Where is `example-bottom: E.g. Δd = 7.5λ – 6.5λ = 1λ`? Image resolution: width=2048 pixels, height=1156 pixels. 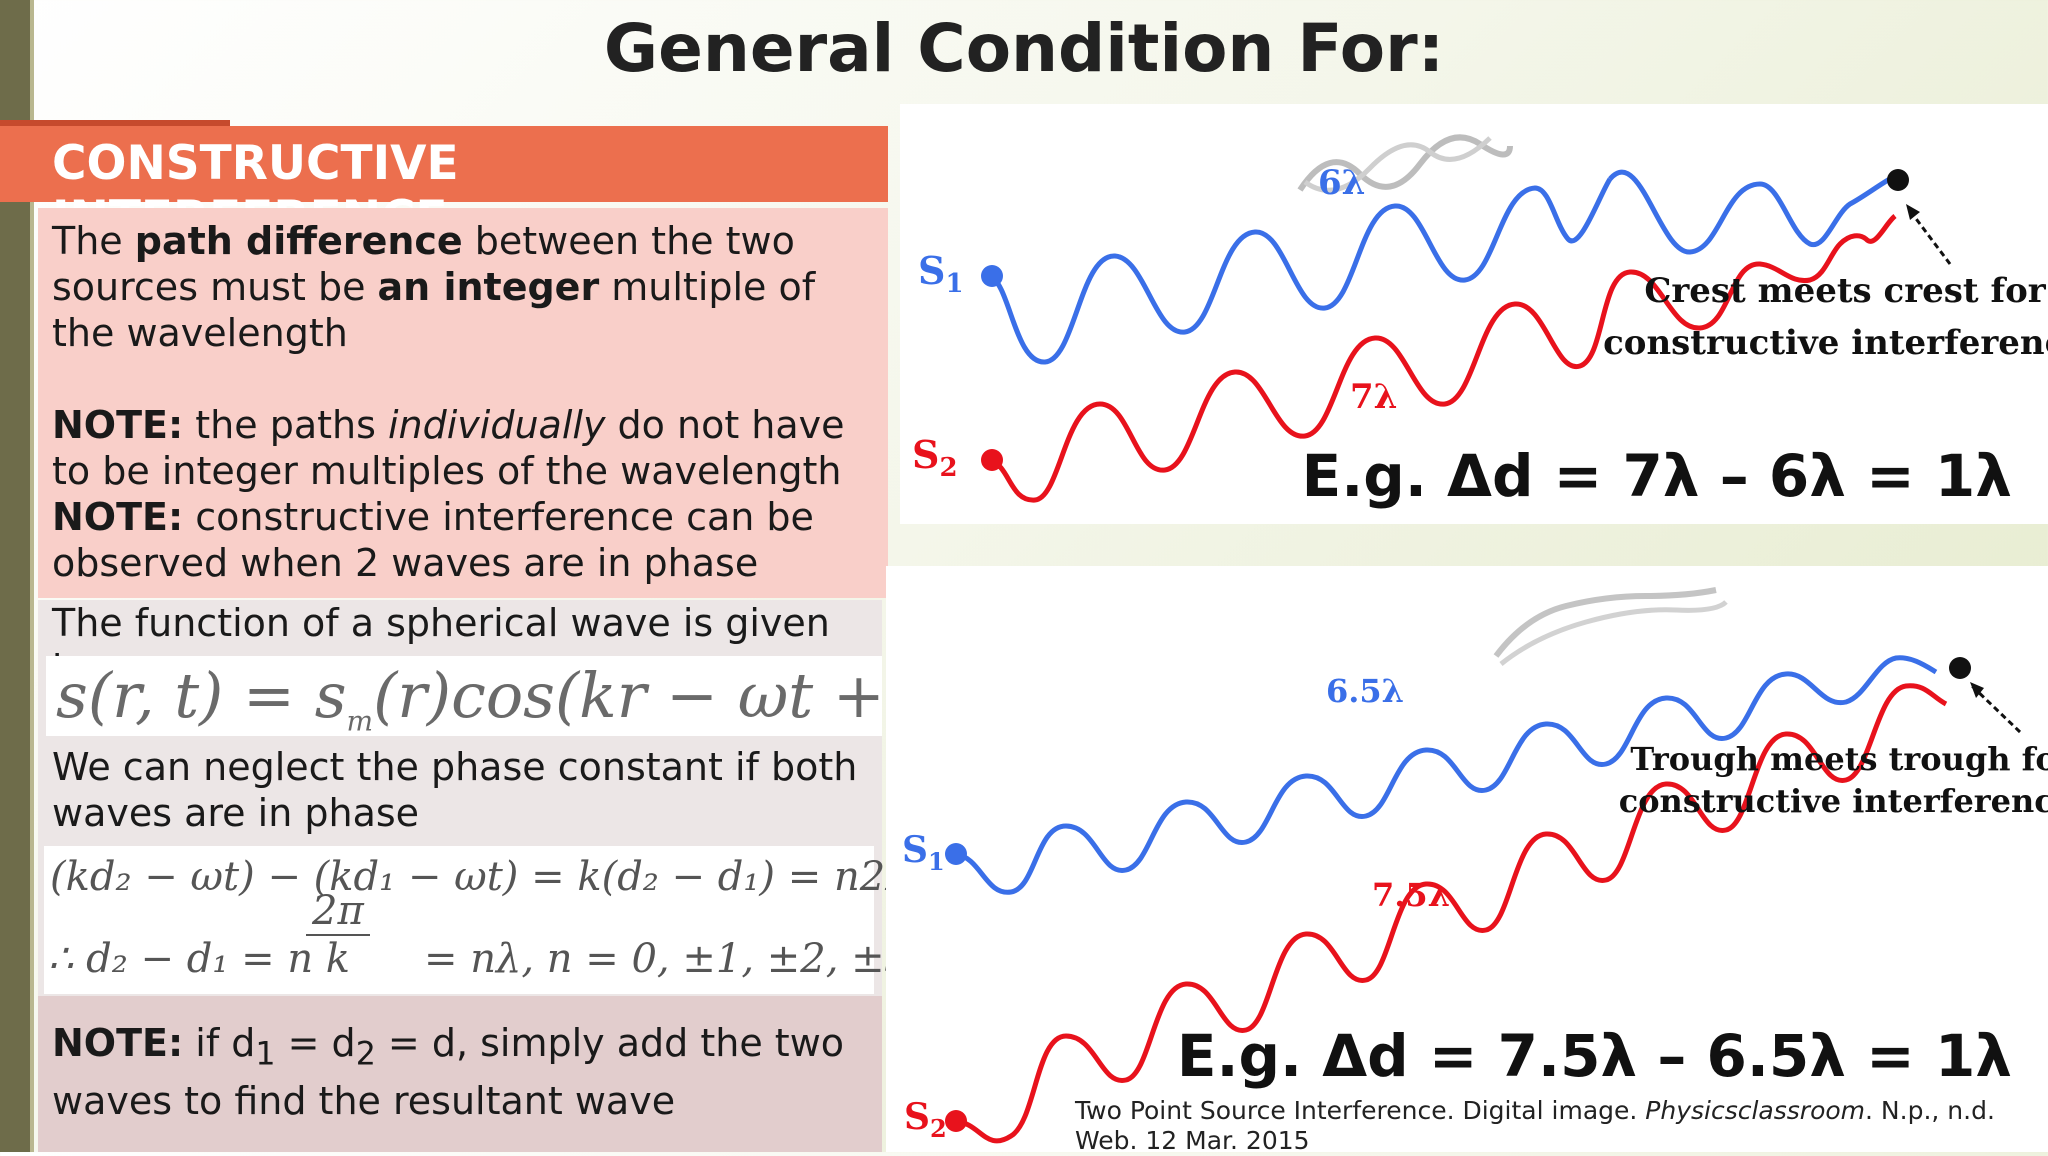 example-bottom: E.g. Δd = 7.5λ – 6.5λ = 1λ is located at coordinates (1594, 1056).